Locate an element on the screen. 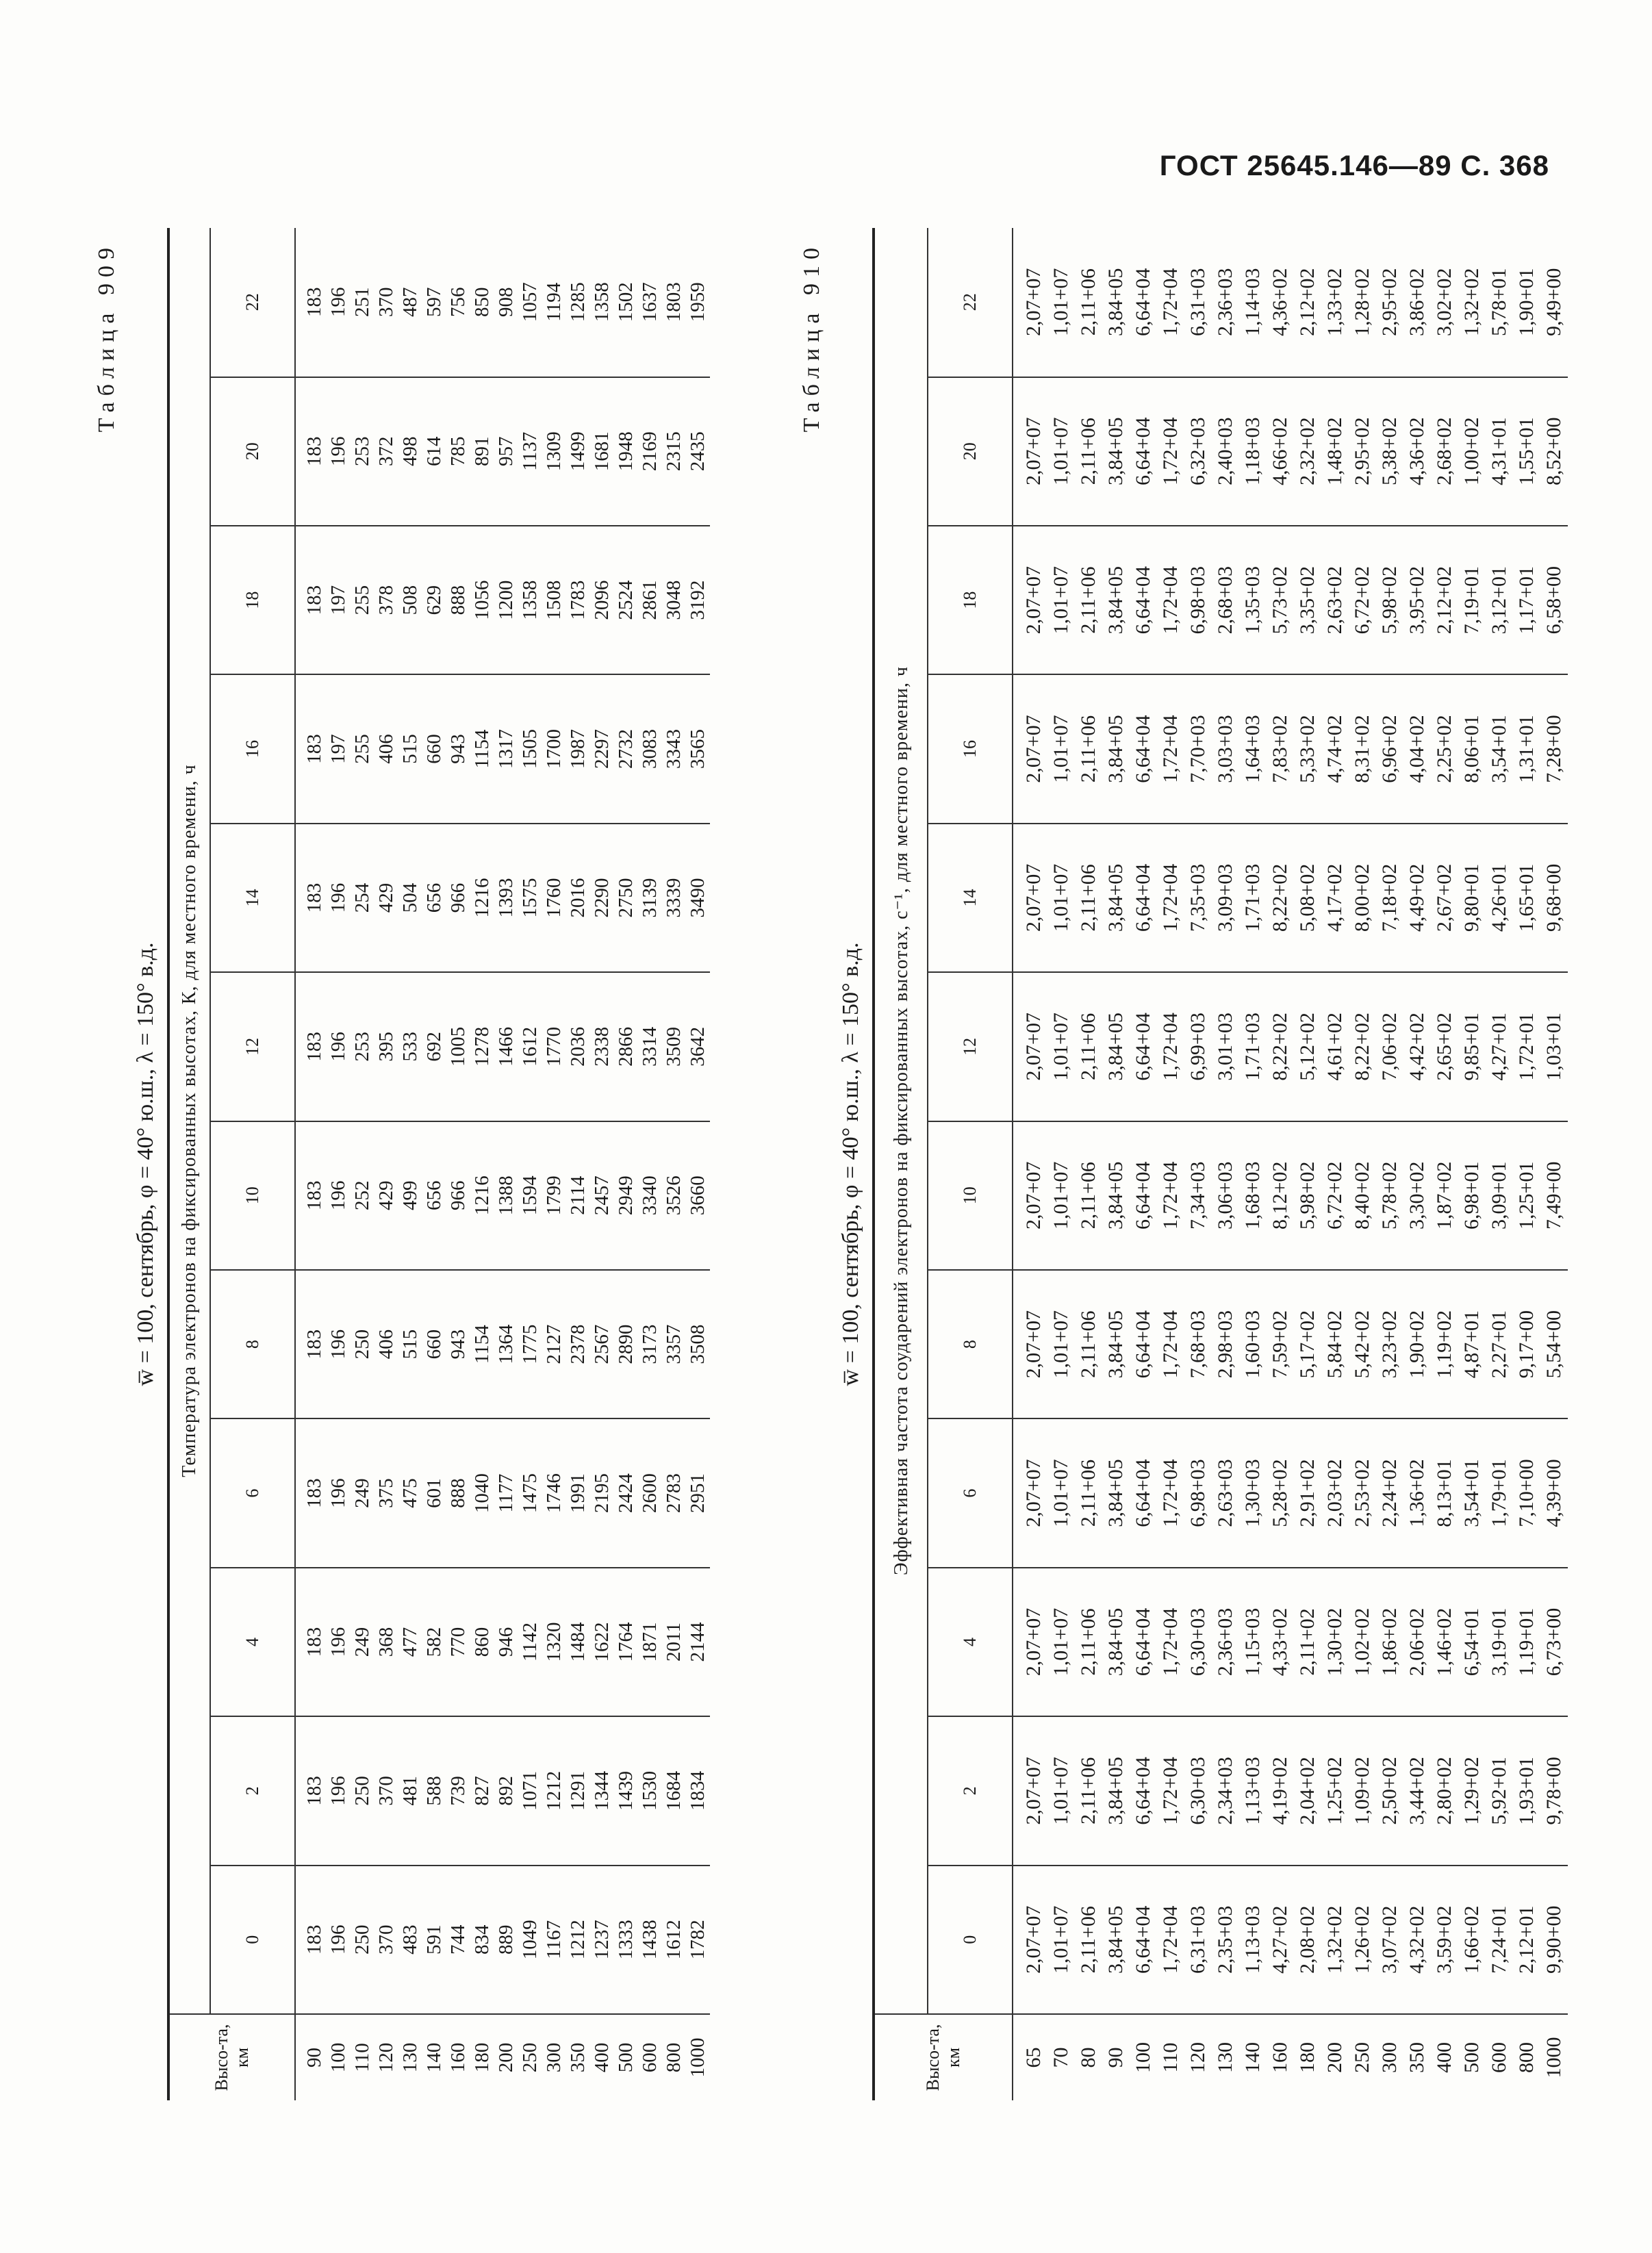 The height and width of the screenshot is (2253, 1652). data-row: 140 591 588 582 601 660 656 692 656 660 629 614 597 is located at coordinates (434, 1164).